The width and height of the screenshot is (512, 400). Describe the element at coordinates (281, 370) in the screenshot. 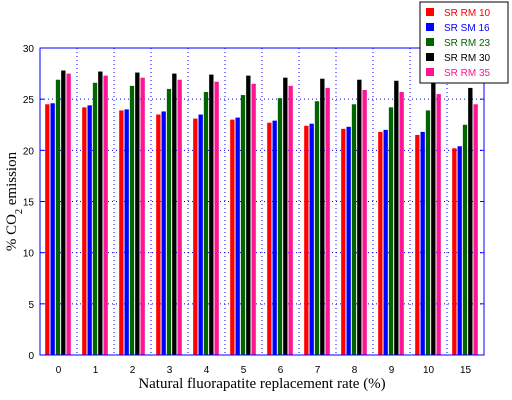

I see `x-tick-label: 6` at that location.